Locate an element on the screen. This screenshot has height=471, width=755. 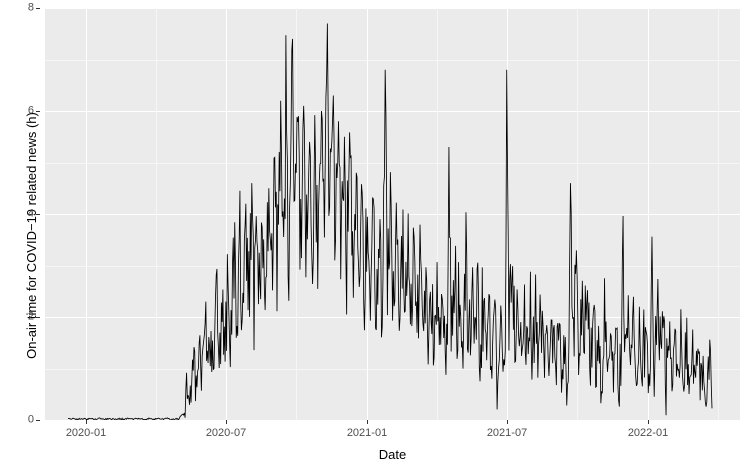
y-tick-label: 0 is located at coordinates (30, 419).